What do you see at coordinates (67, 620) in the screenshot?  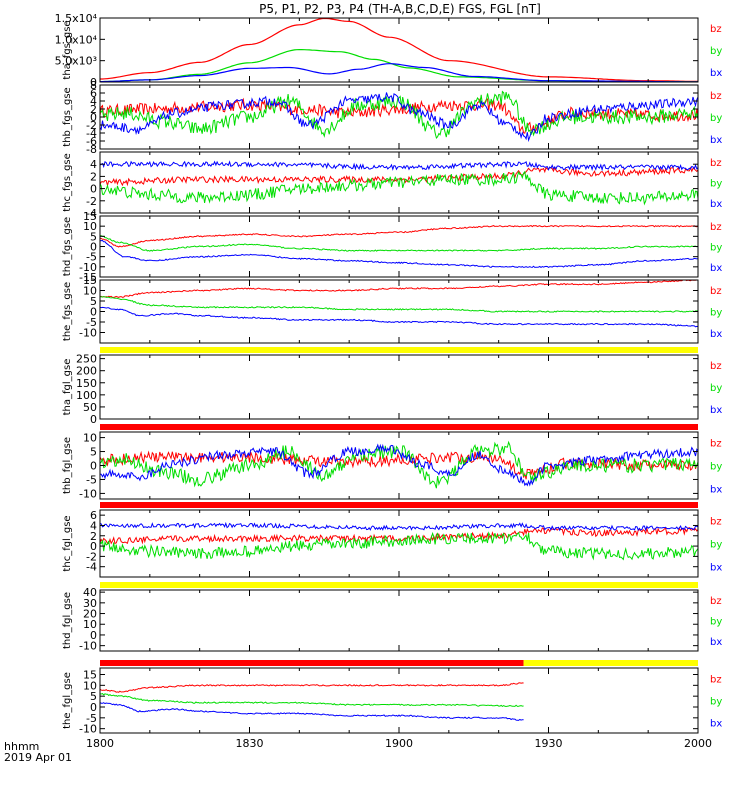 I see `panel-ylabel: thd_fgl_gse` at bounding box center [67, 620].